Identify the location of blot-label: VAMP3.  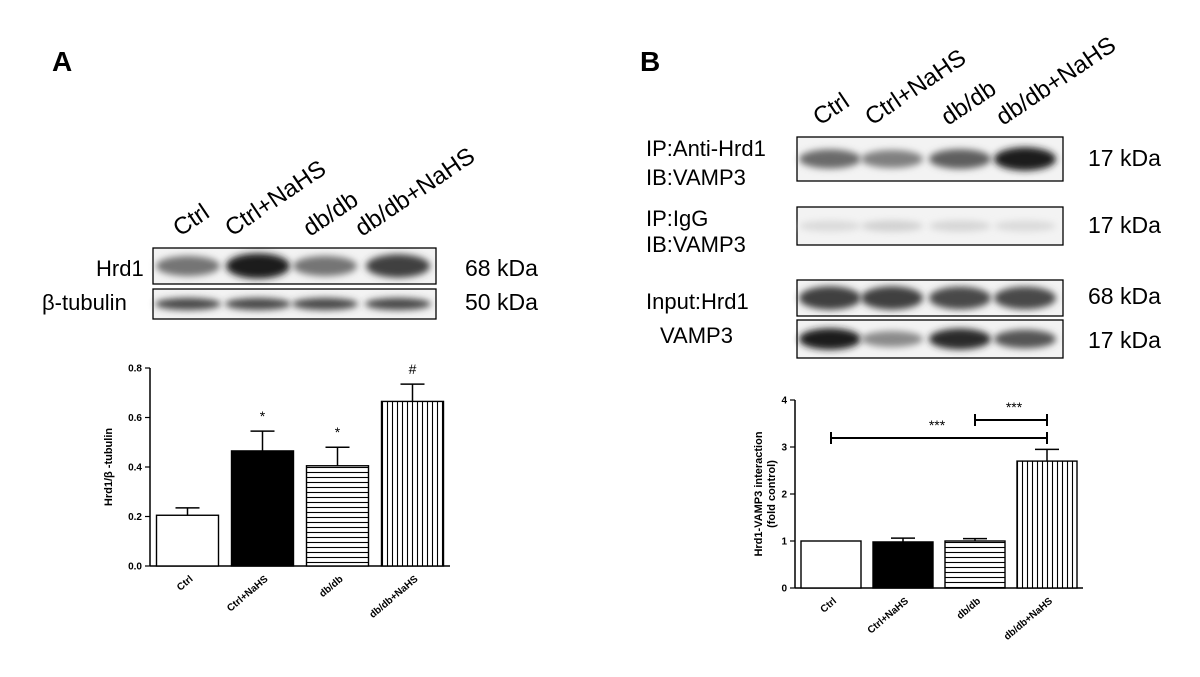
(696, 335).